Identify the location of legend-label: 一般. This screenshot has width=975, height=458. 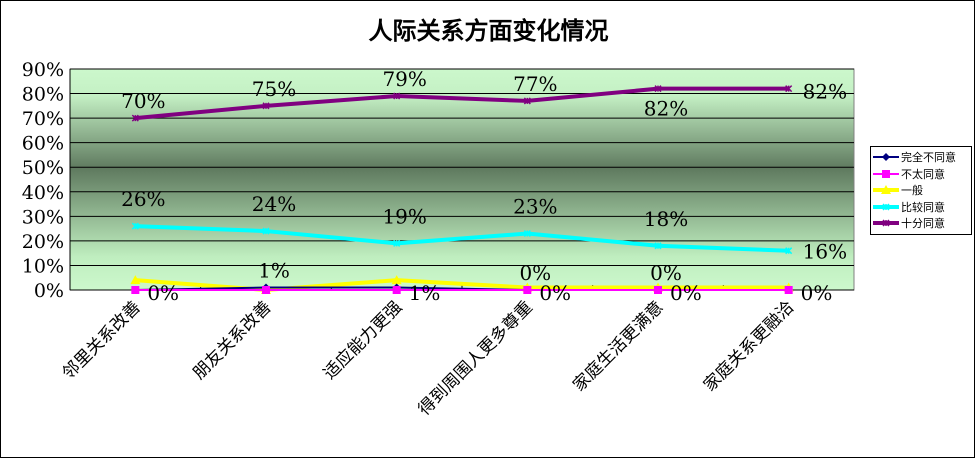
(912, 191).